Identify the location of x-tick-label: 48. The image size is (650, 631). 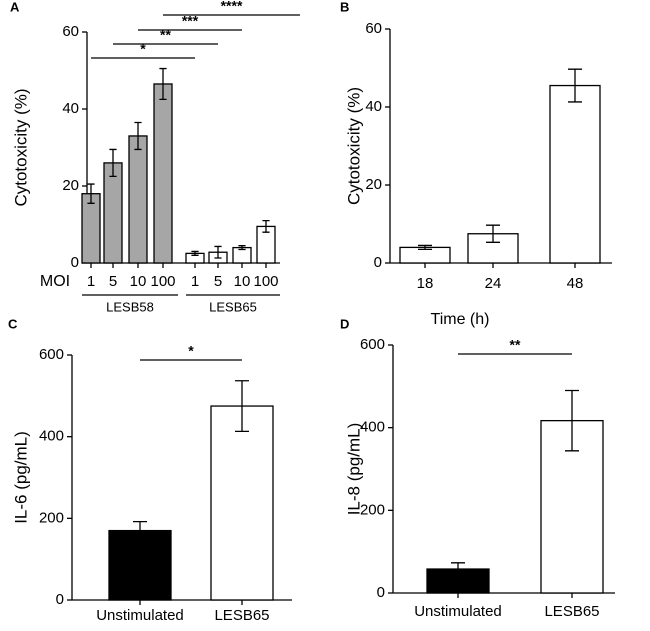
(575, 283).